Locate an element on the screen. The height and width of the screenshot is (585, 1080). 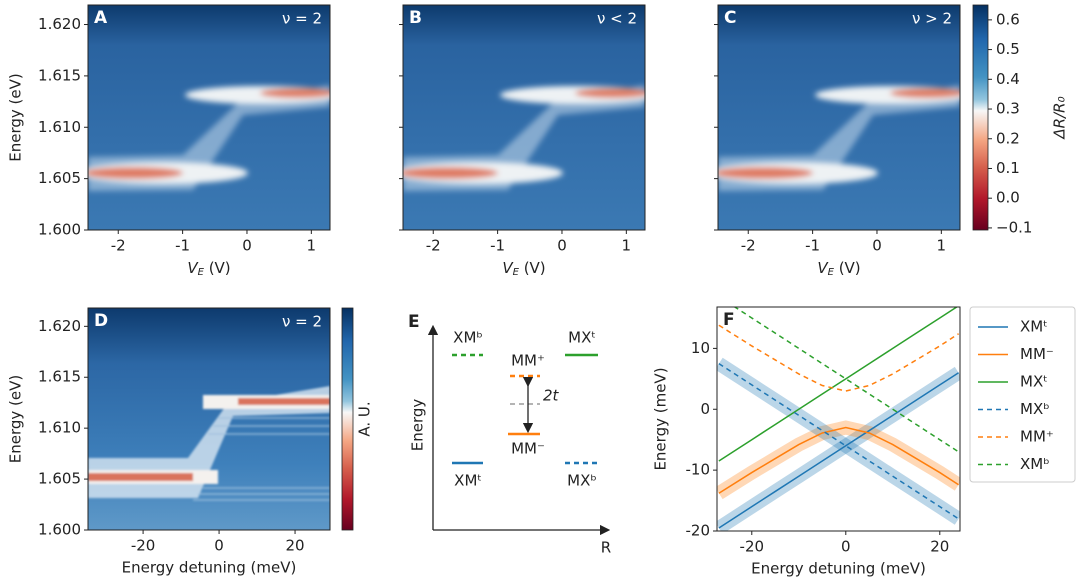
legend-label: MM⁺ is located at coordinates (1037, 437).